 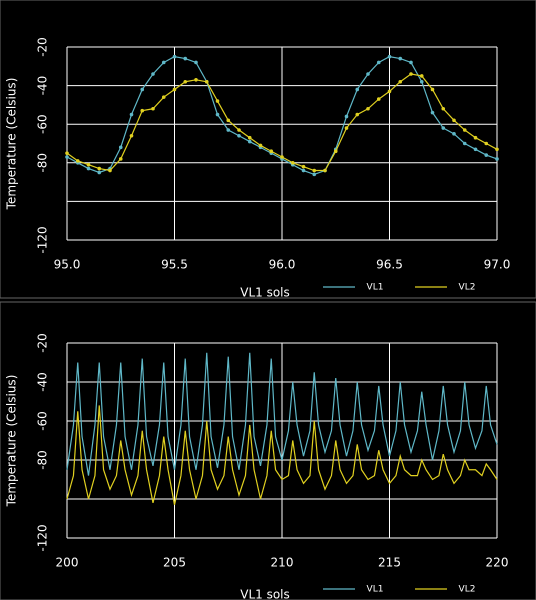 I want to click on x-tick-label: 205, so click(x=174, y=563).